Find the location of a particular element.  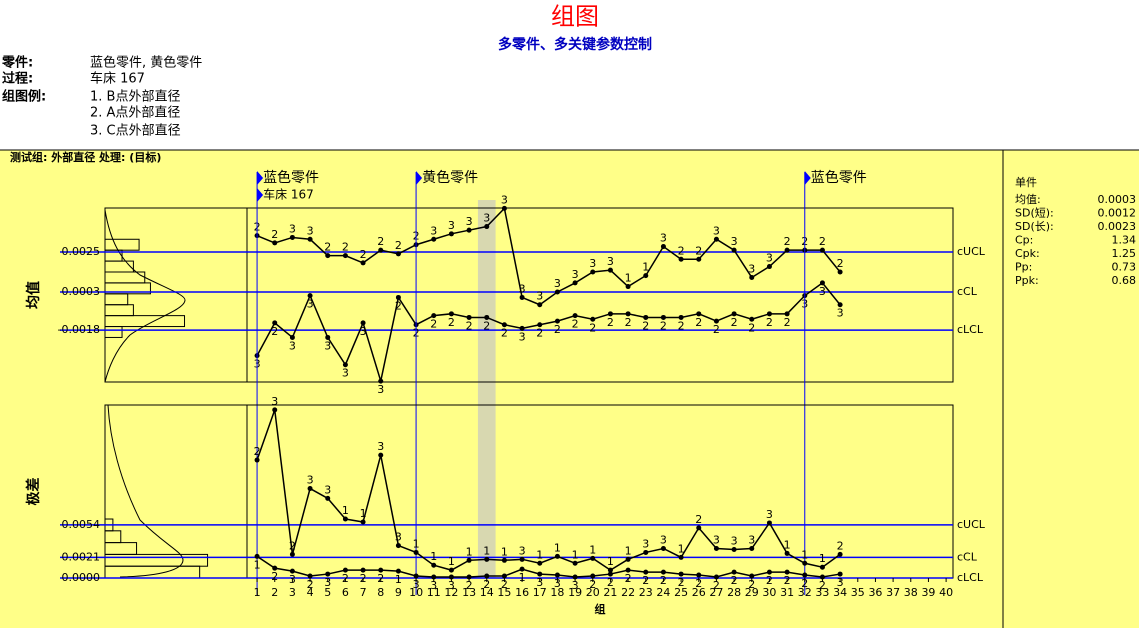

marker-label: 蓝色零件 is located at coordinates (291, 177).